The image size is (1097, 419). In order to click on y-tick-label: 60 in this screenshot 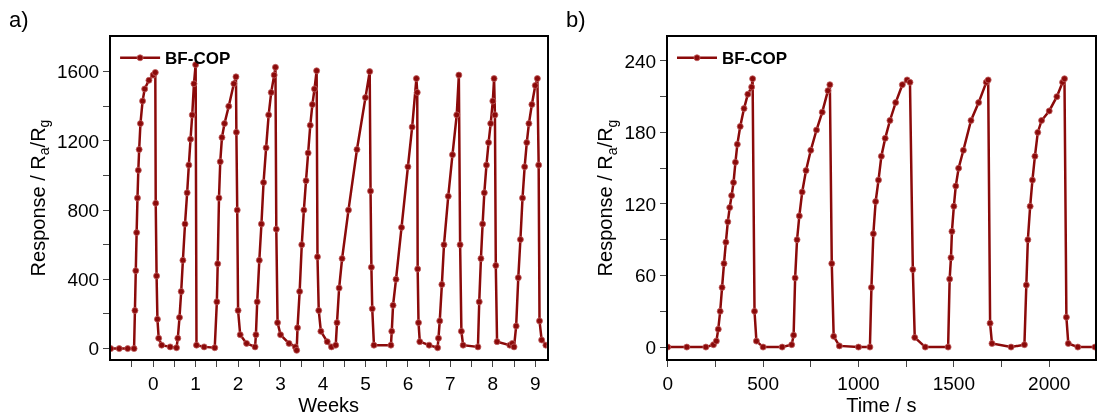, I will do `click(646, 276)`.